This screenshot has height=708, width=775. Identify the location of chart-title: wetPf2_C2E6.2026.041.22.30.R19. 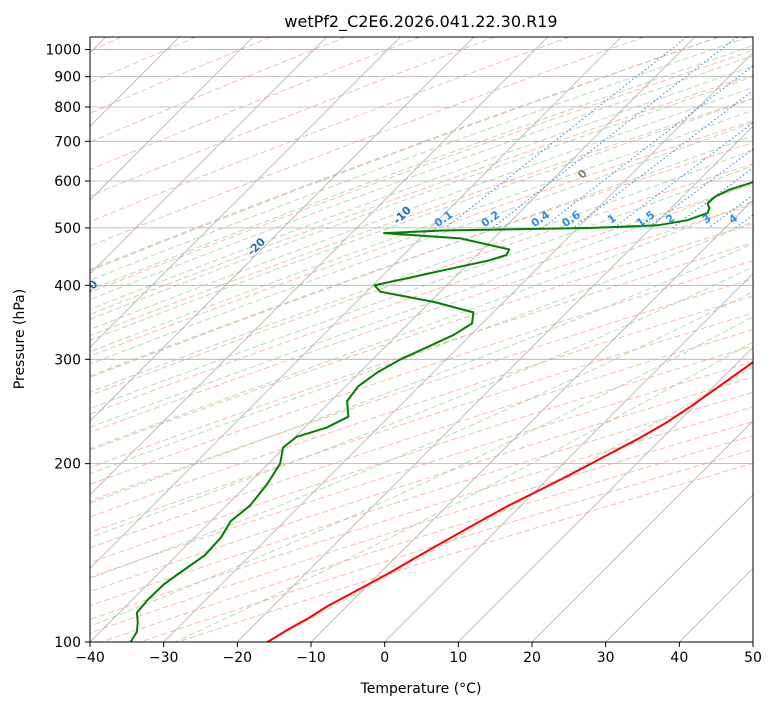
(420, 22).